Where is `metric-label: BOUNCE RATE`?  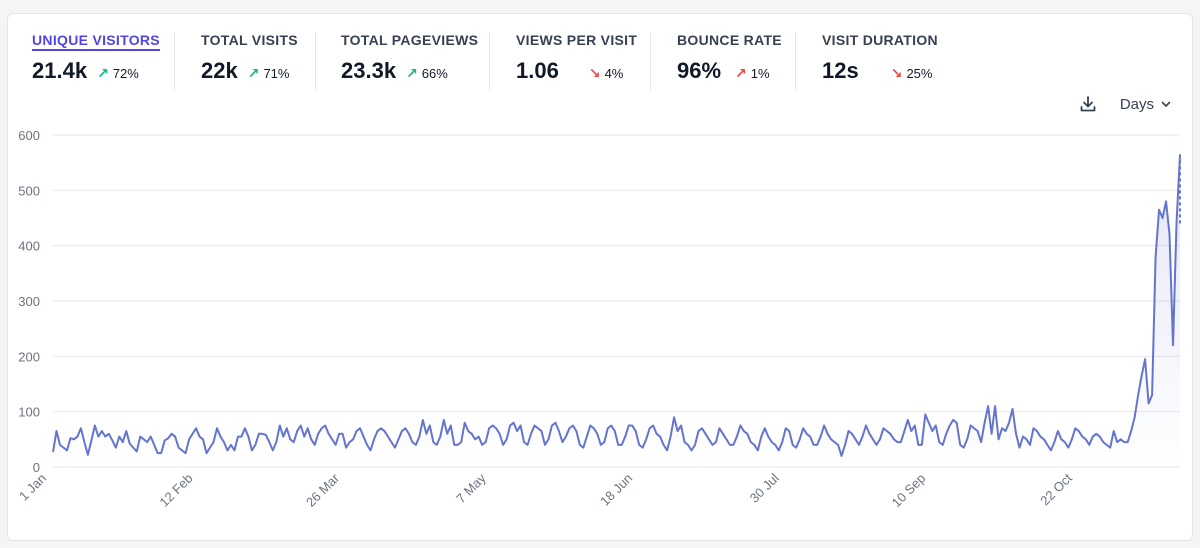 metric-label: BOUNCE RATE is located at coordinates (729, 40).